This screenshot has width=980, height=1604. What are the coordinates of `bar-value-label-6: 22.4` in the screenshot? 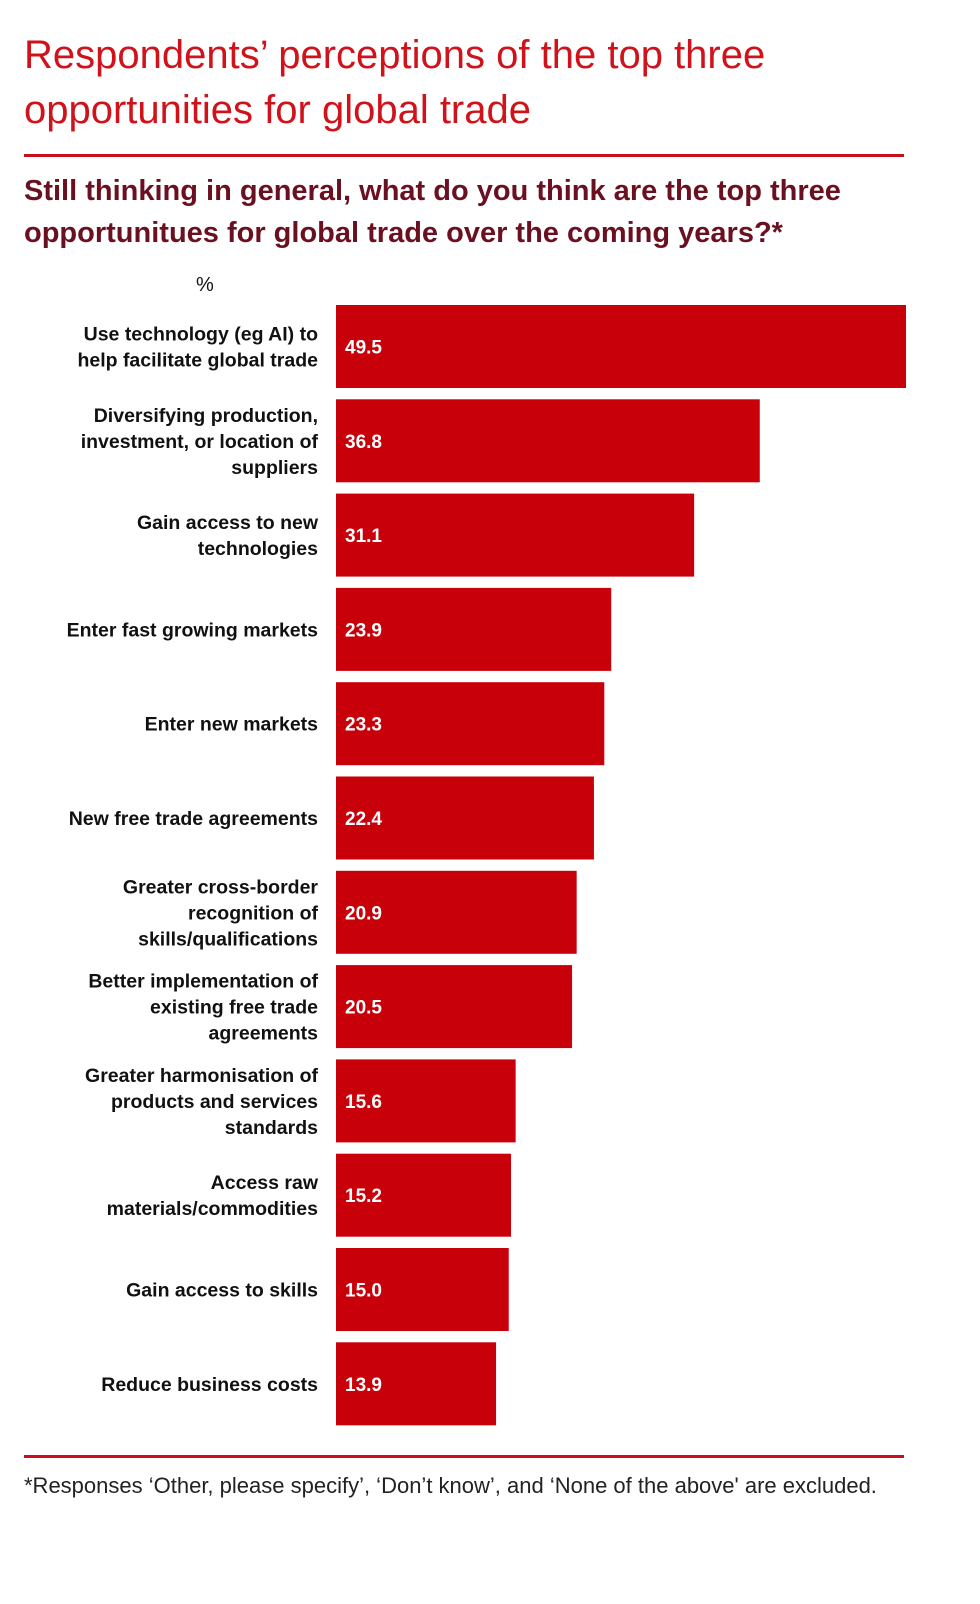 It's located at (363, 819).